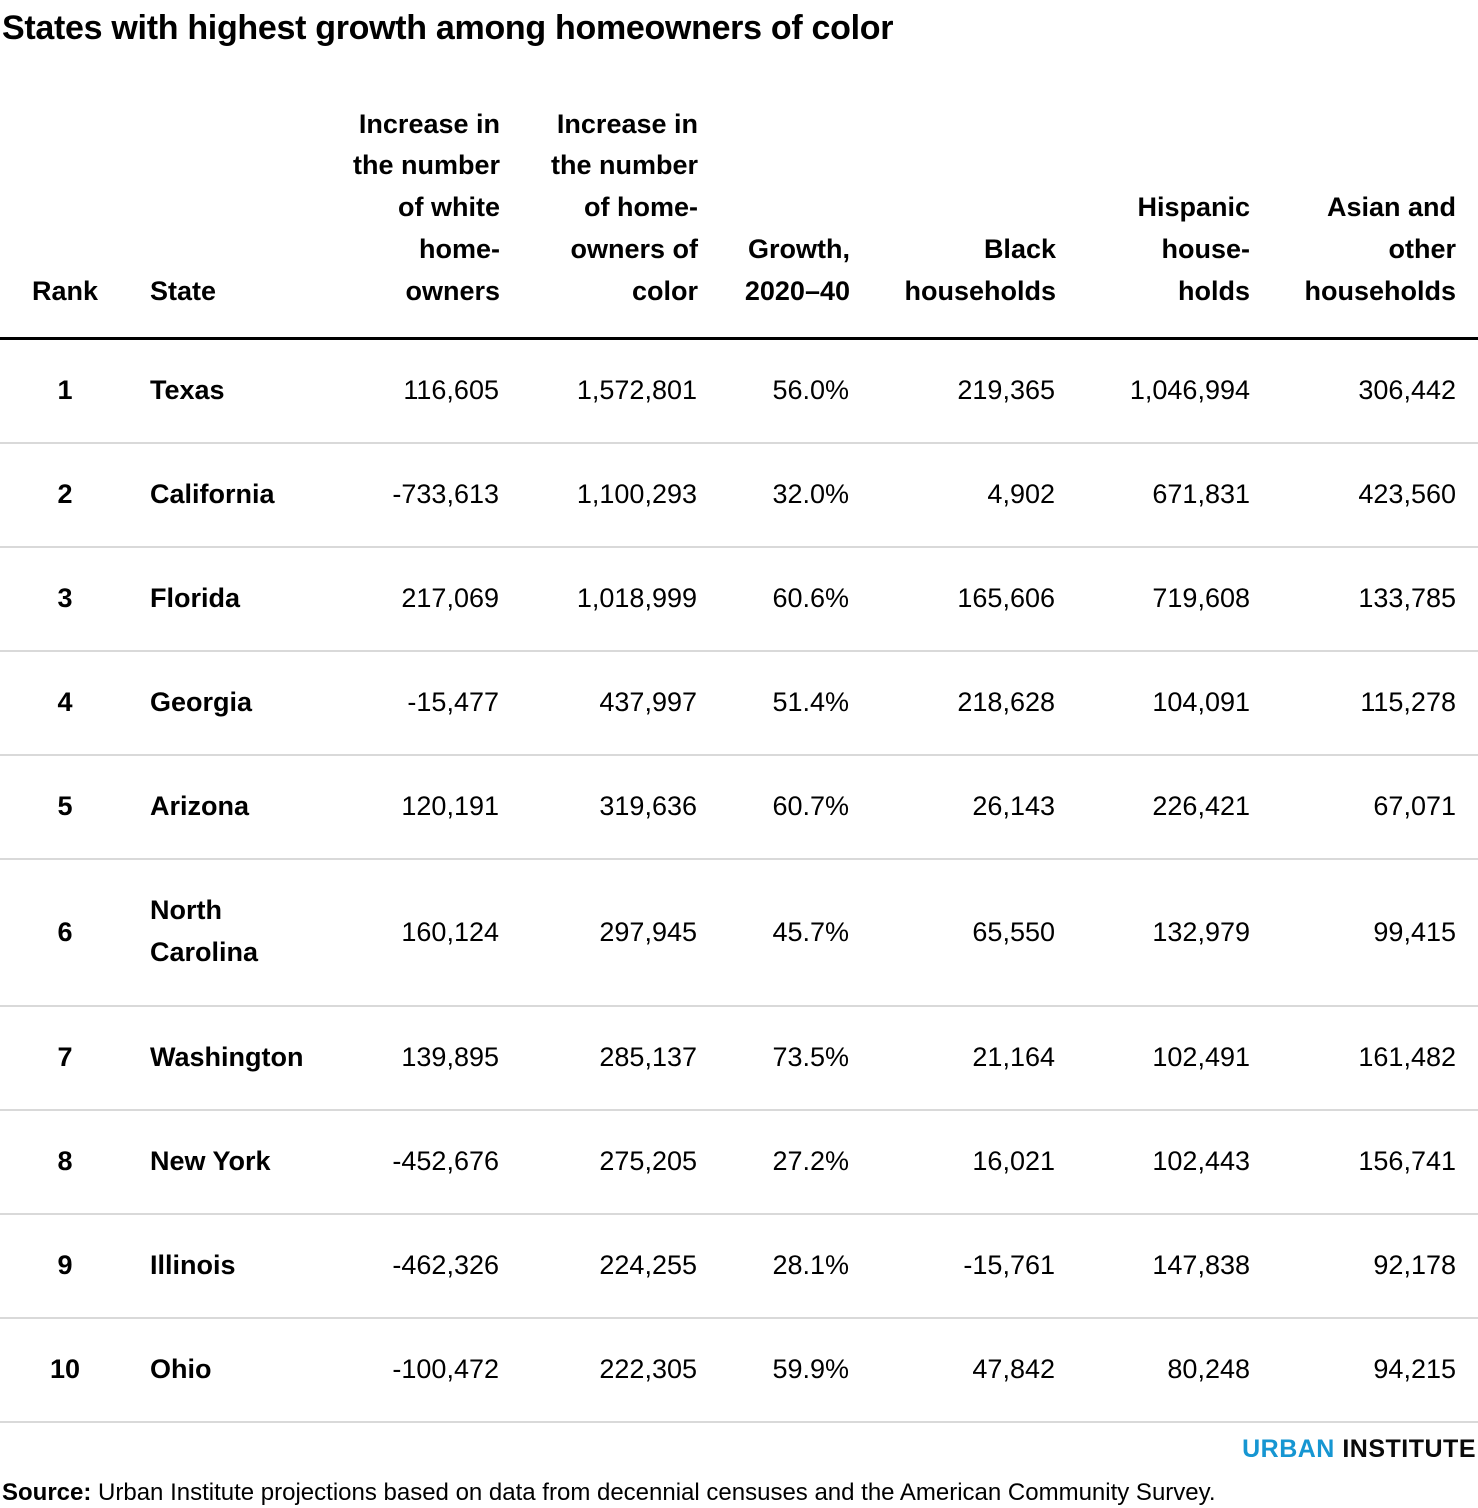  Describe the element at coordinates (599, 391) in the screenshot. I see `cell-color-increase: 1,572,801` at that location.